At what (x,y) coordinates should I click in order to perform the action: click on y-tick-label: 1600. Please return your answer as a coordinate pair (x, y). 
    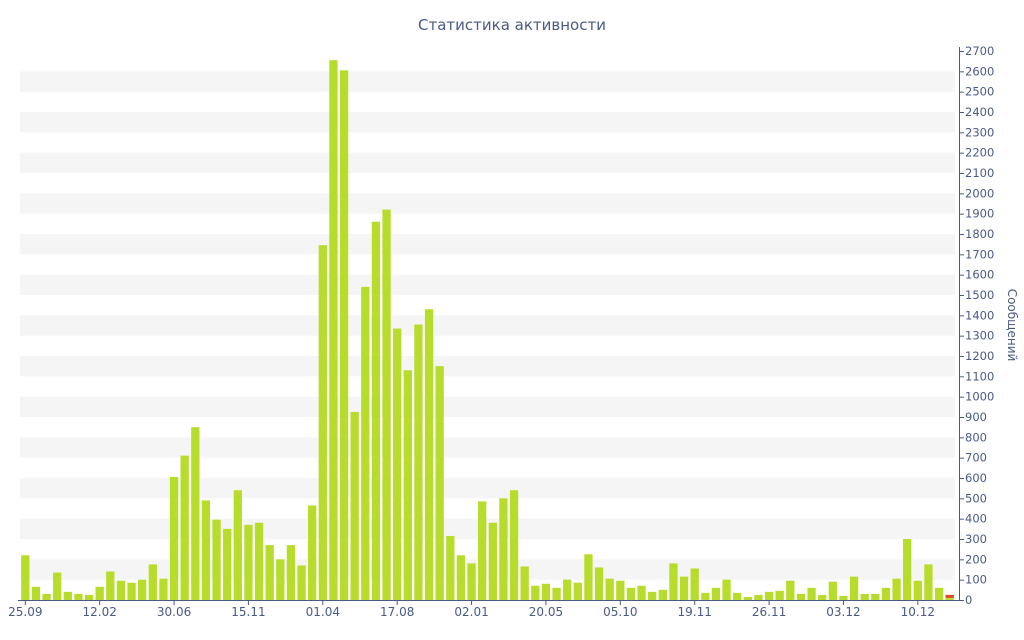
    Looking at the image, I should click on (979, 275).